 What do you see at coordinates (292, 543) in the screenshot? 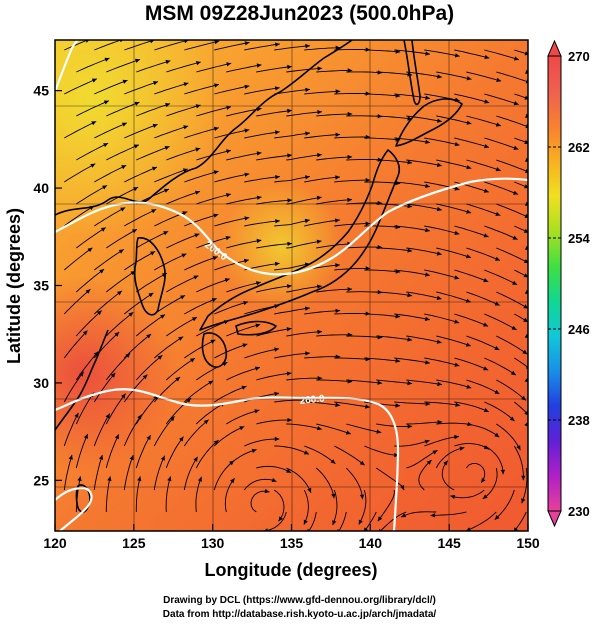
I see `x-tick-label: 135` at bounding box center [292, 543].